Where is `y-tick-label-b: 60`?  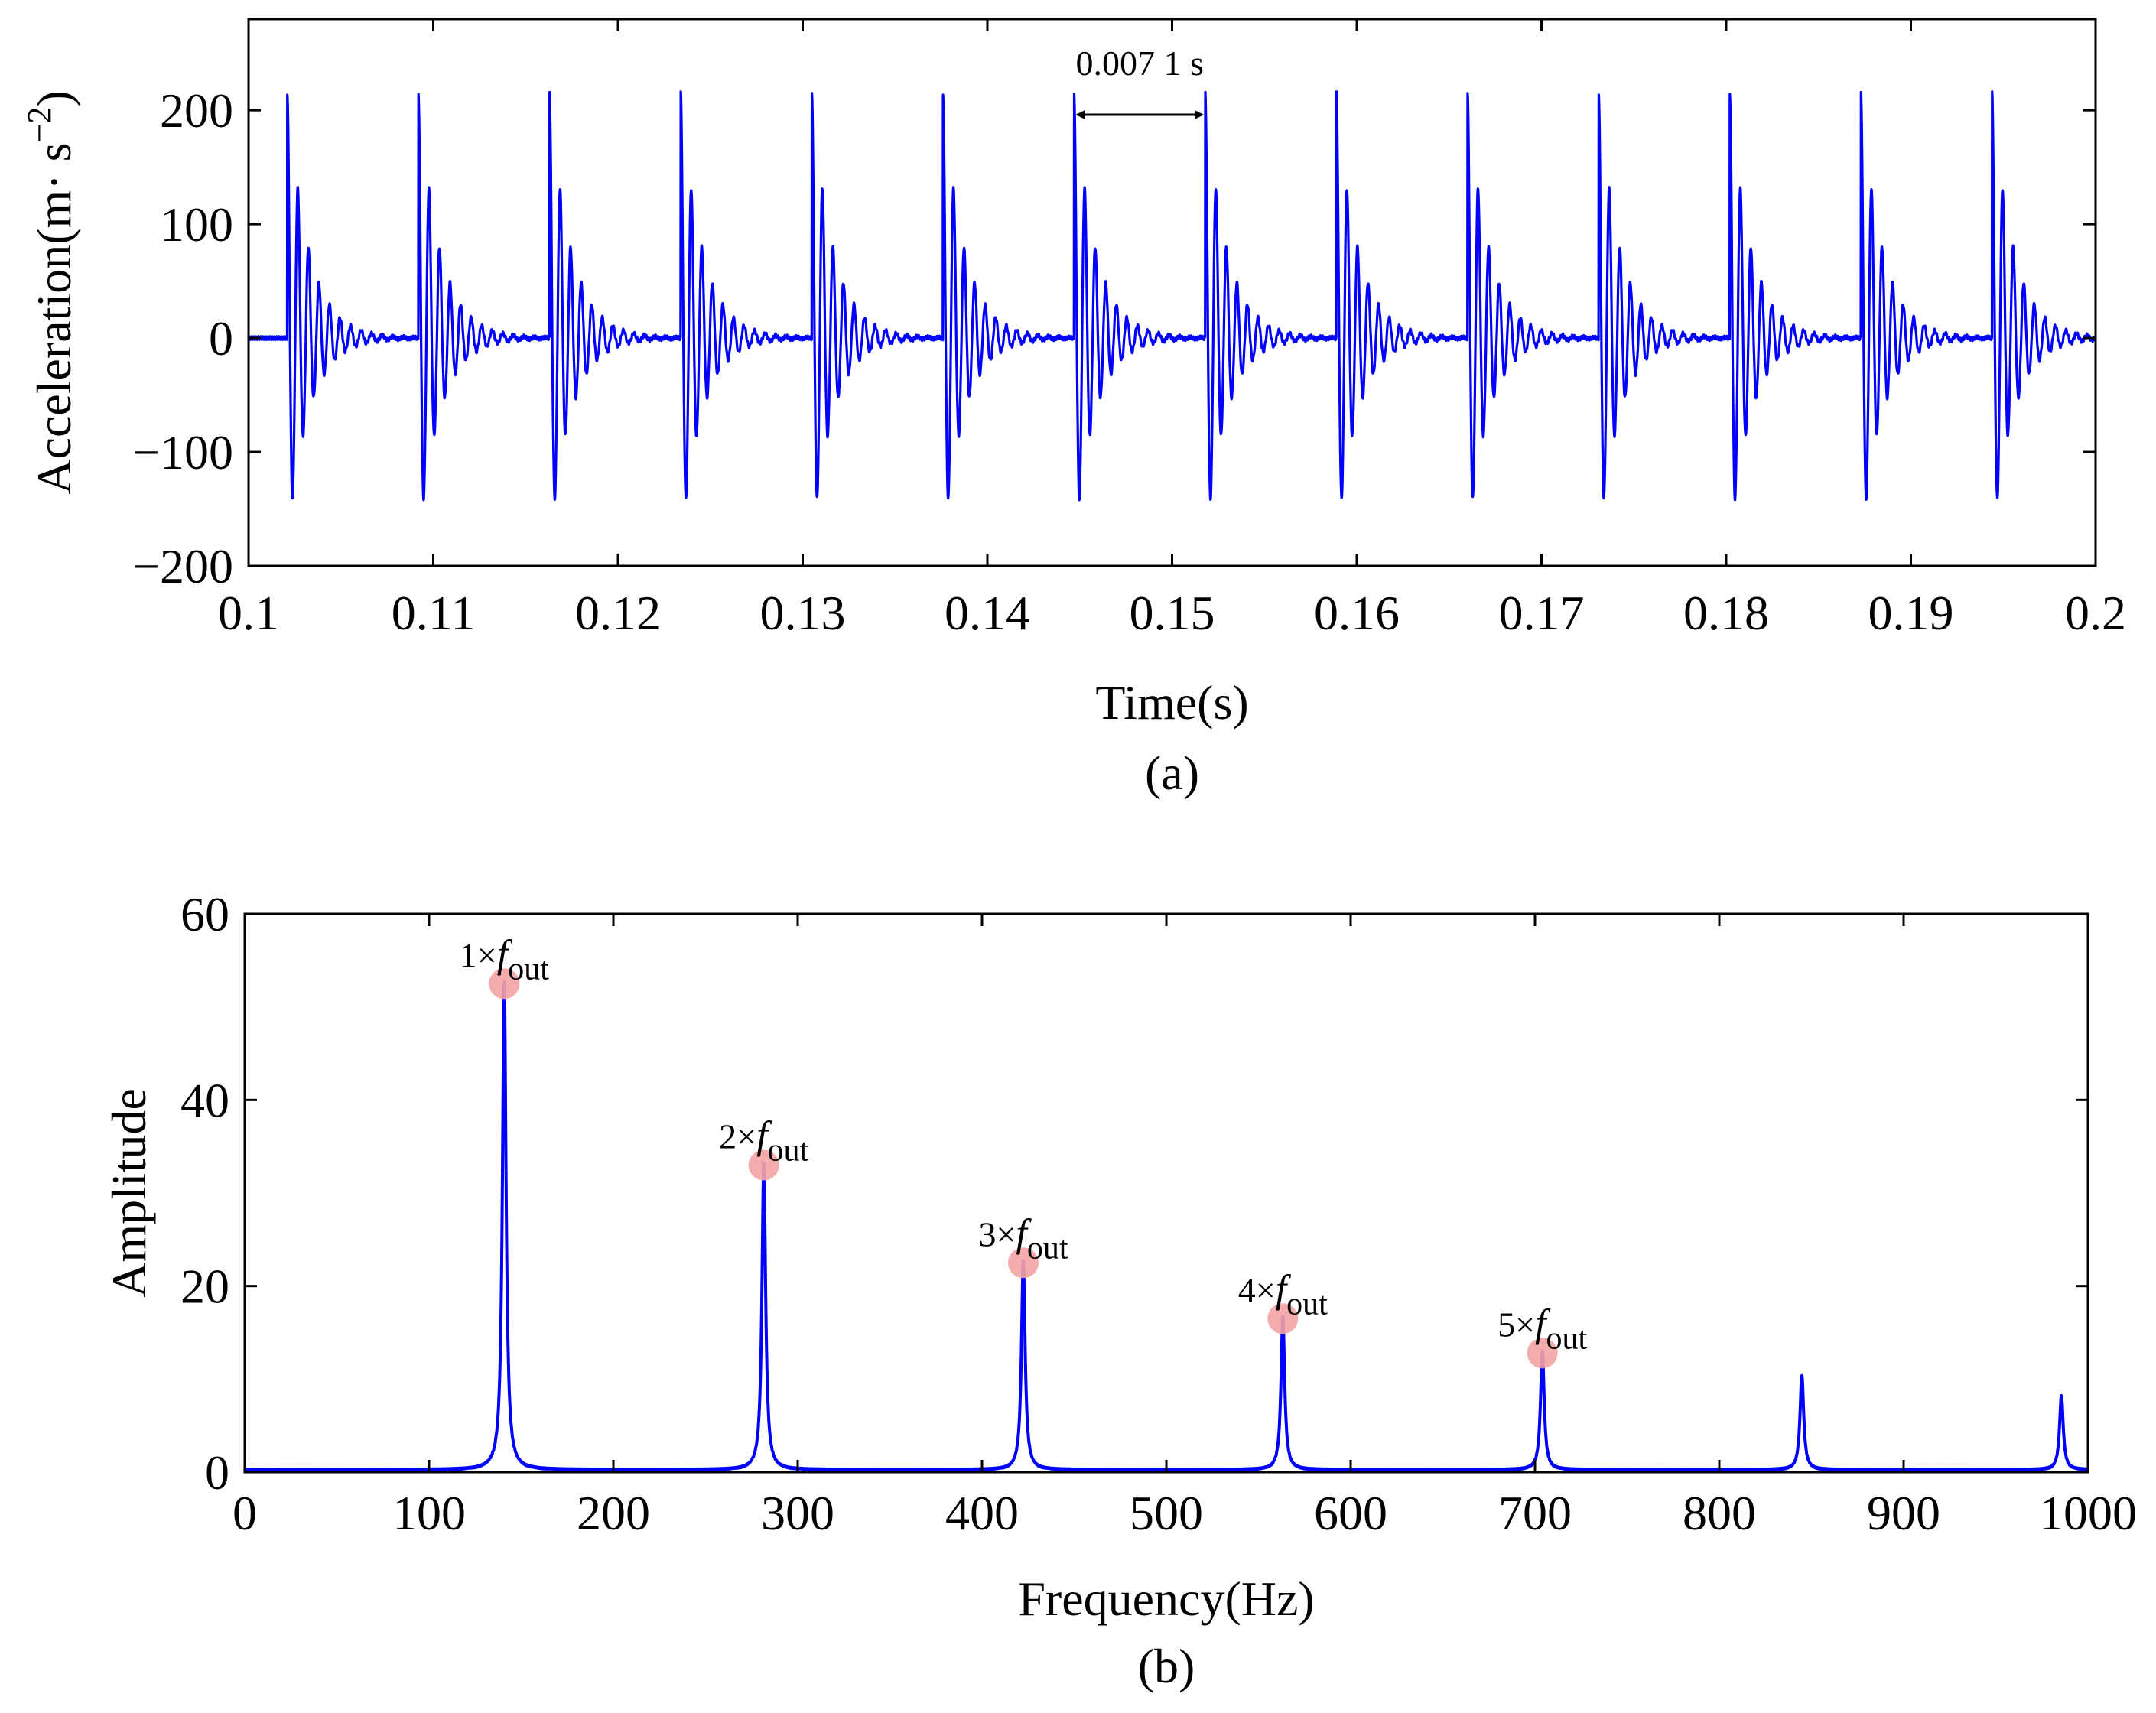 y-tick-label-b: 60 is located at coordinates (204, 914).